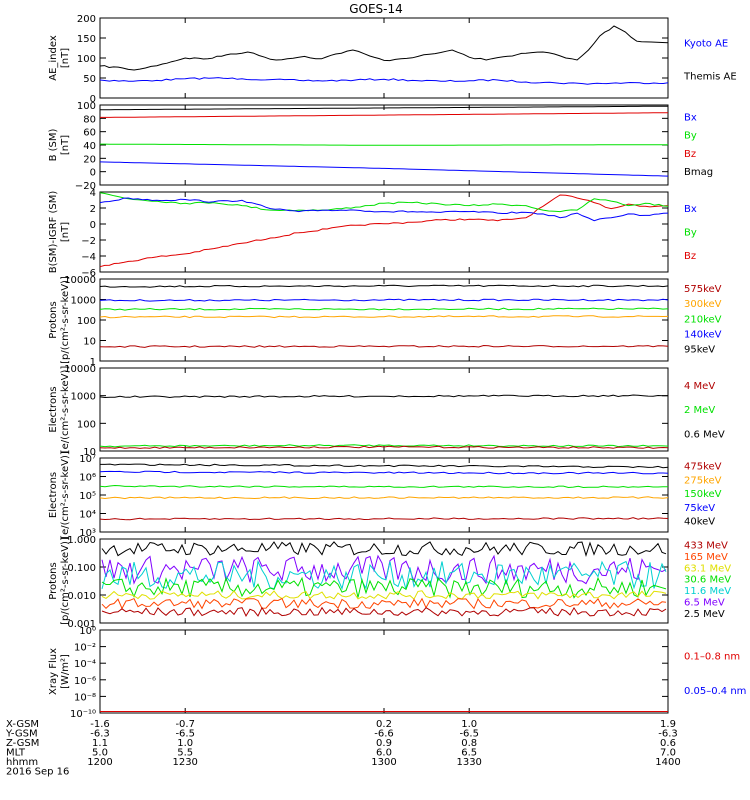  Describe the element at coordinates (85, 664) in the screenshot. I see `y-tick-label: 10⁻⁴` at that location.